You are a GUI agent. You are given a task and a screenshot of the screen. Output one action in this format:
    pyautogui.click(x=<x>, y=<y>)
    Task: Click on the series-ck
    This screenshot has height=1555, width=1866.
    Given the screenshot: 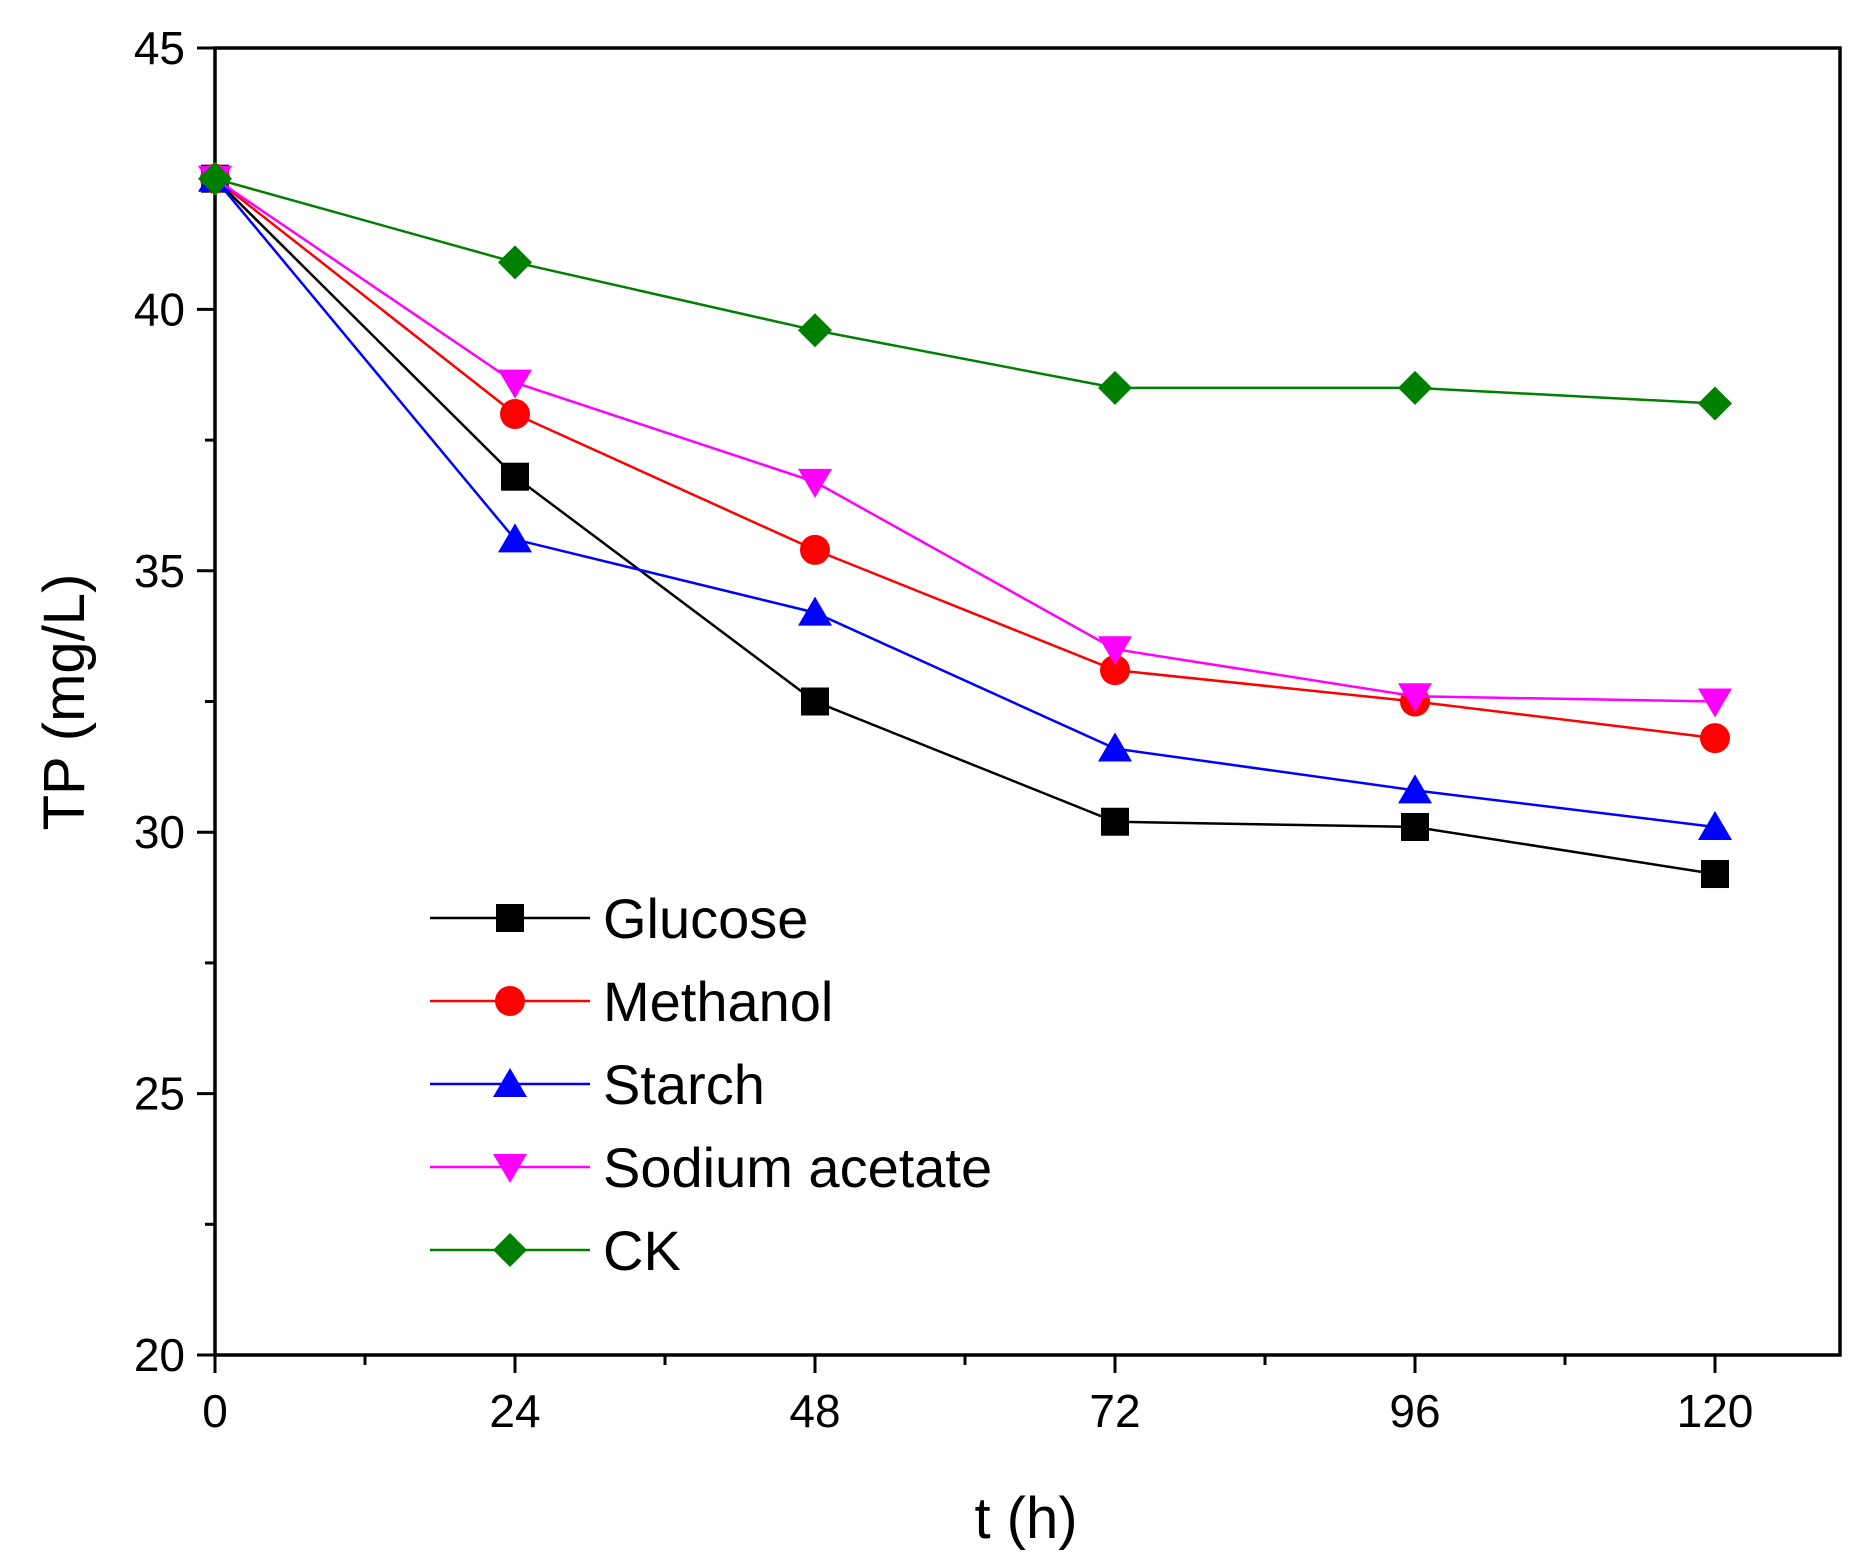 What is the action you would take?
    pyautogui.click(x=965, y=291)
    